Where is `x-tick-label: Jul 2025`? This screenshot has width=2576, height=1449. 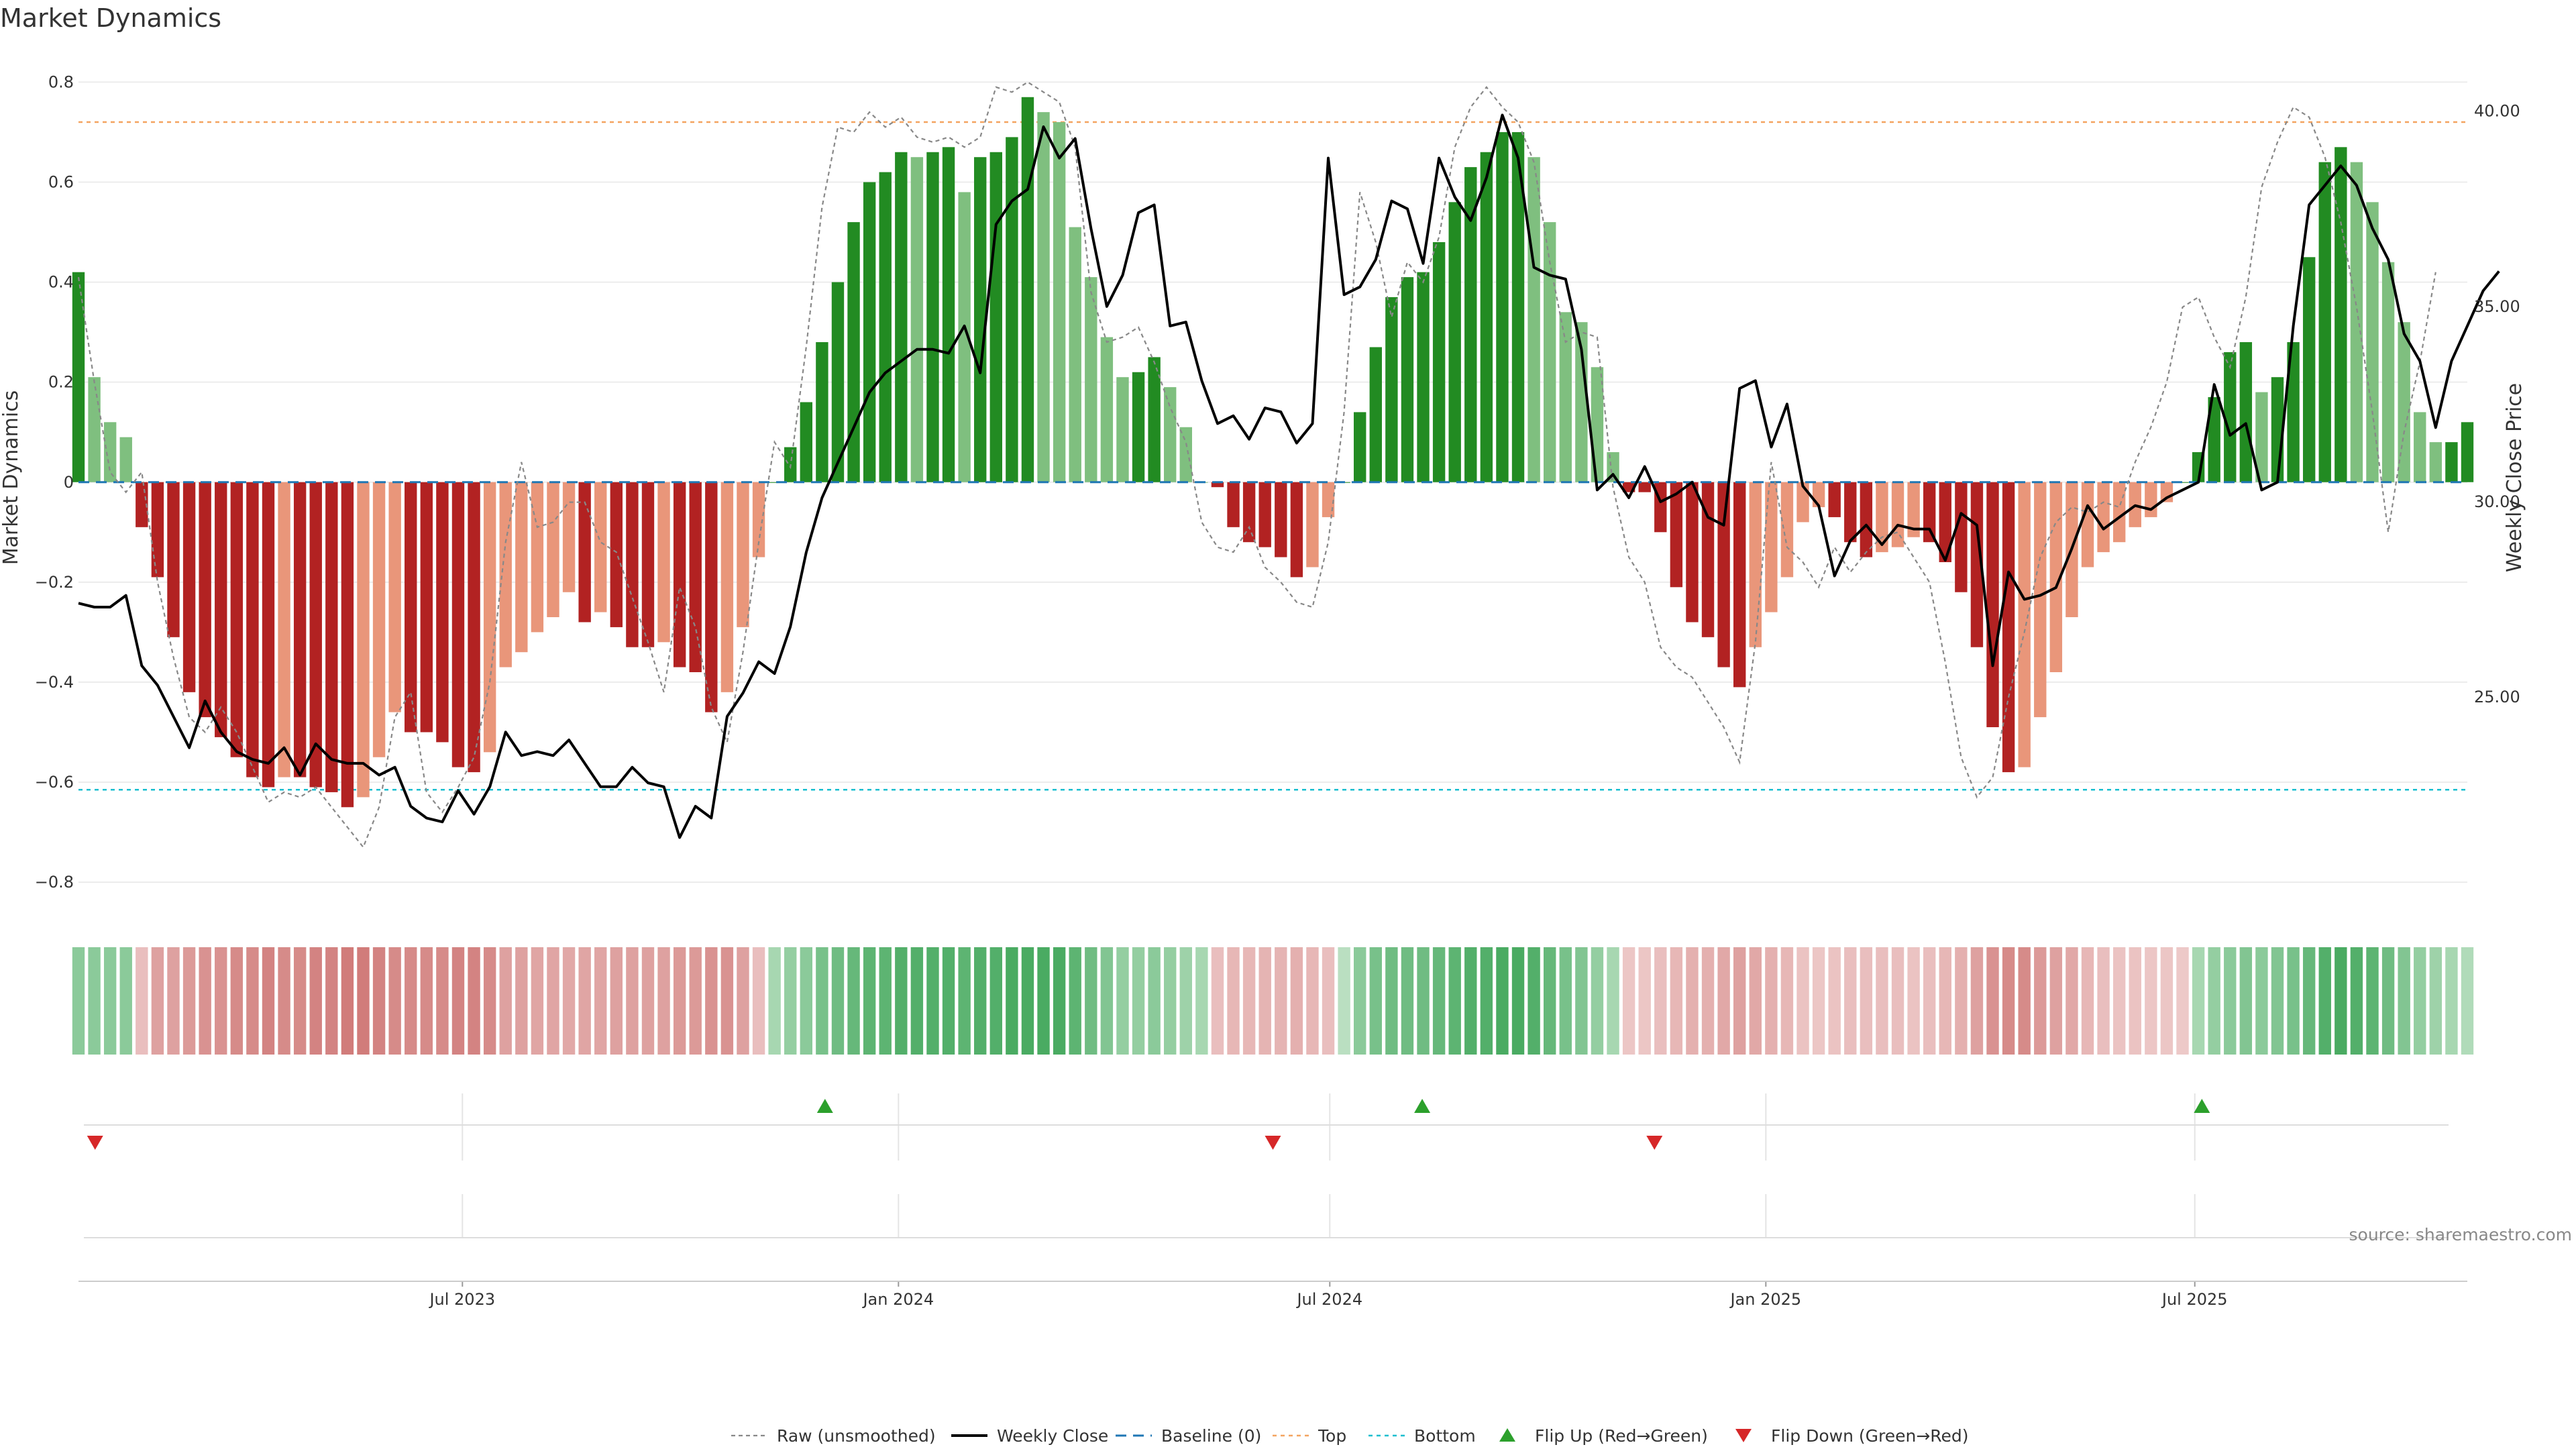 x-tick-label: Jul 2025 is located at coordinates (2194, 1299).